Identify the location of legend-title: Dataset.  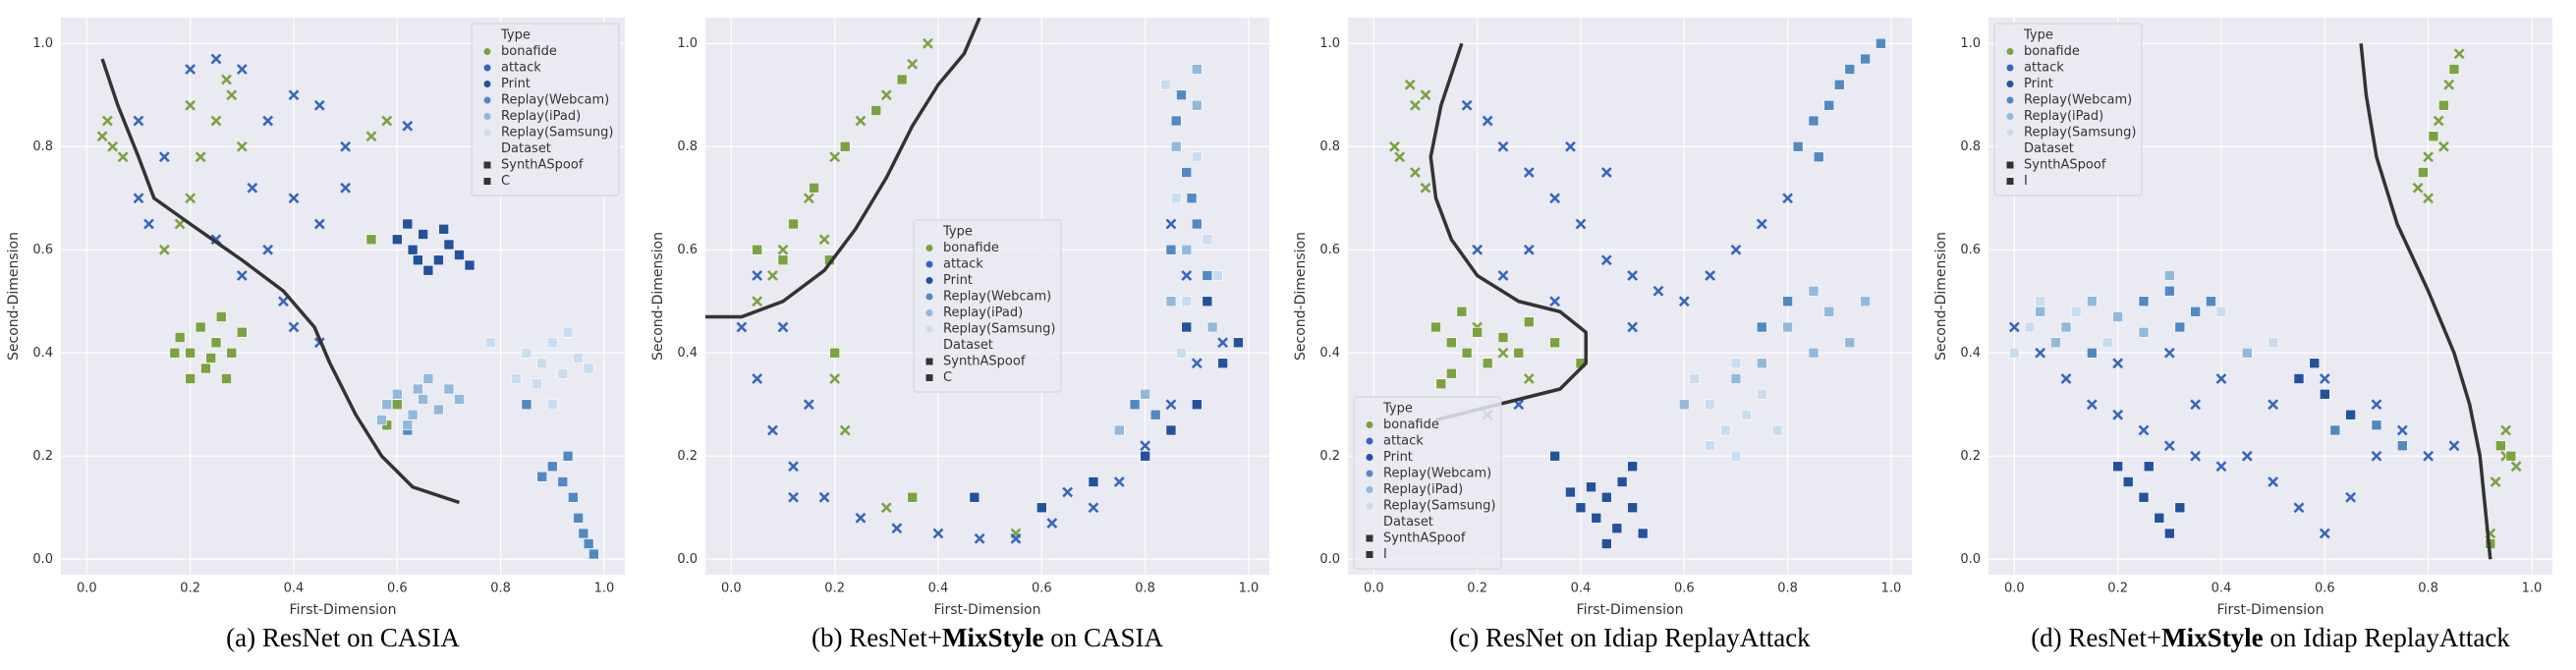
(526, 148).